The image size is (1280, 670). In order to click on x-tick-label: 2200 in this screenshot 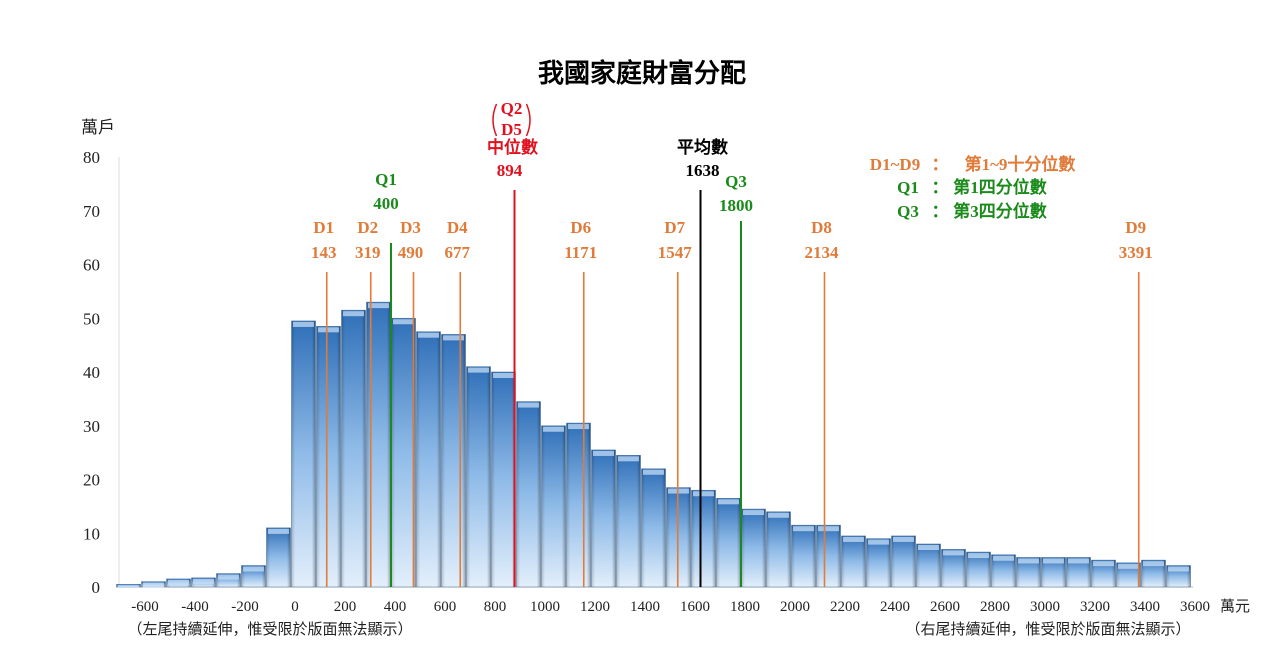, I will do `click(845, 607)`.